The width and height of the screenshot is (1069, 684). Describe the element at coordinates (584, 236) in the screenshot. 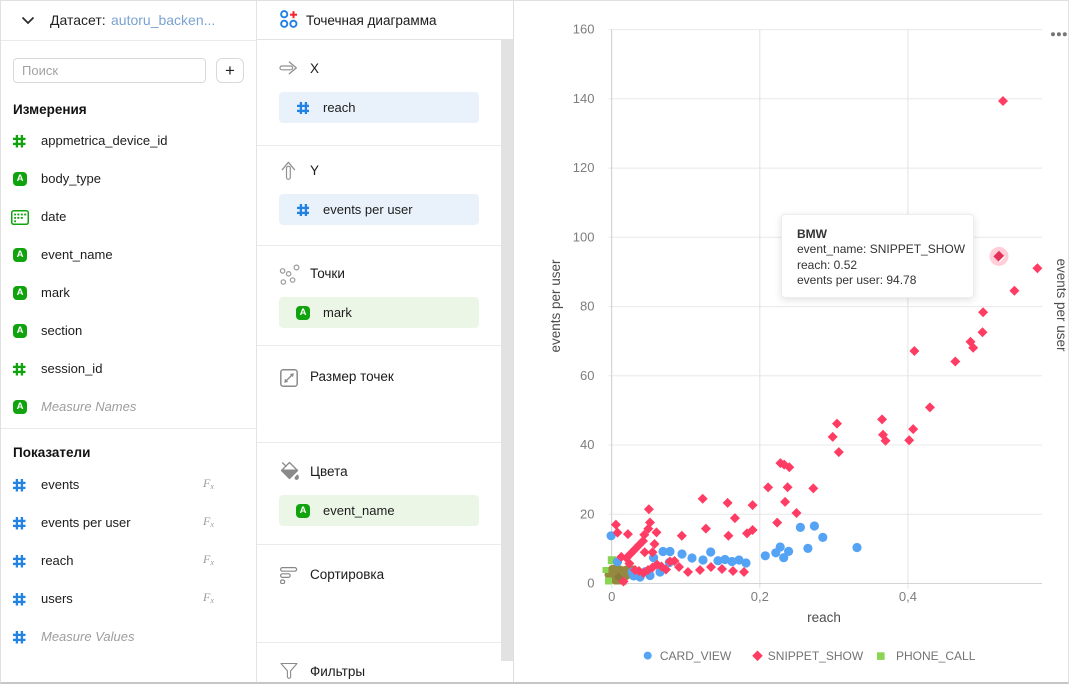

I see `svg-text: 100` at that location.